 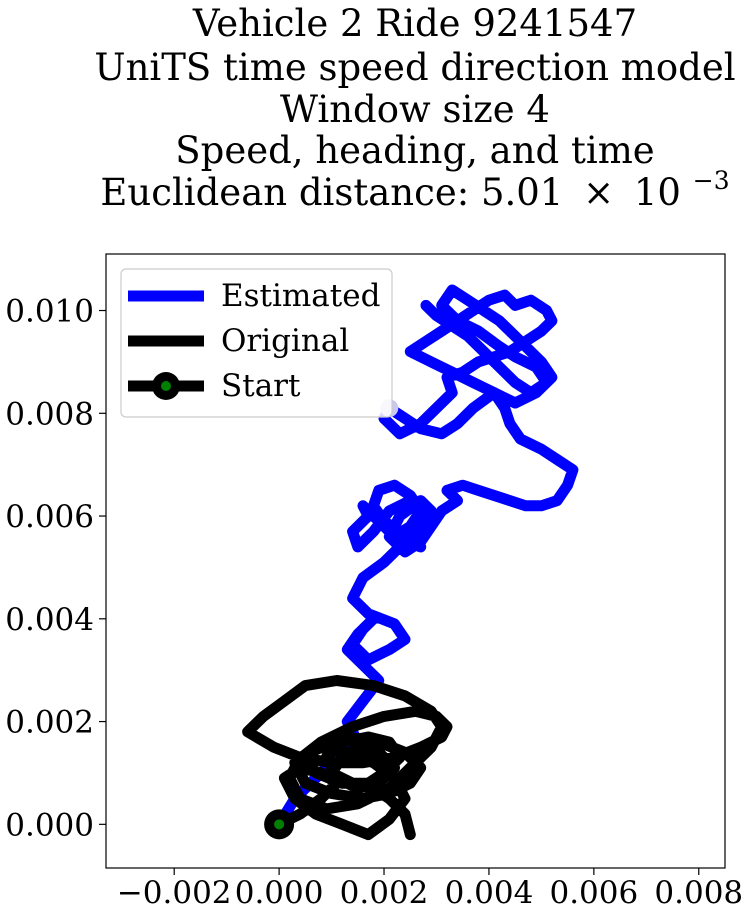 I want to click on x-tick-label: 0.008, so click(x=698, y=893).